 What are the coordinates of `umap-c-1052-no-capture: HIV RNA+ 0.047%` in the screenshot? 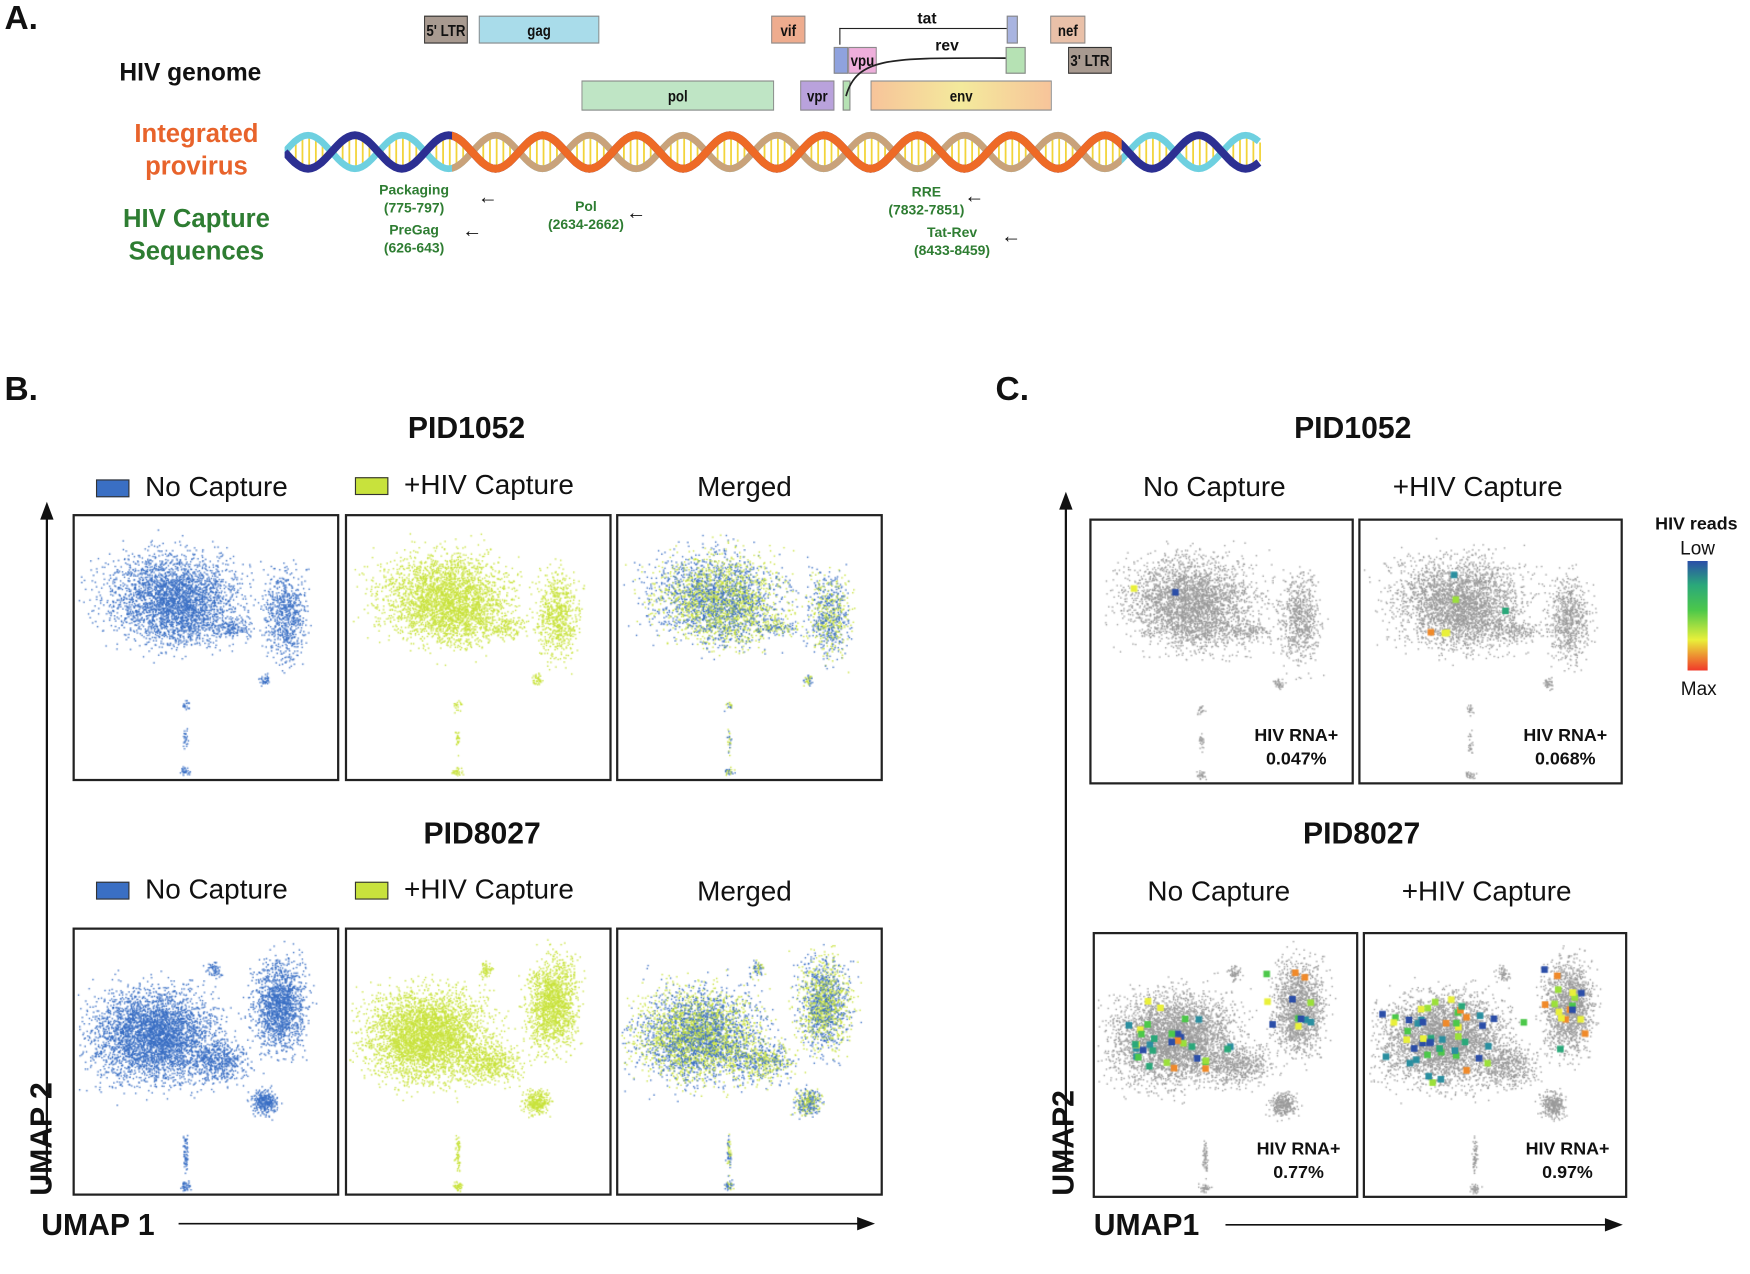 It's located at (1221, 651).